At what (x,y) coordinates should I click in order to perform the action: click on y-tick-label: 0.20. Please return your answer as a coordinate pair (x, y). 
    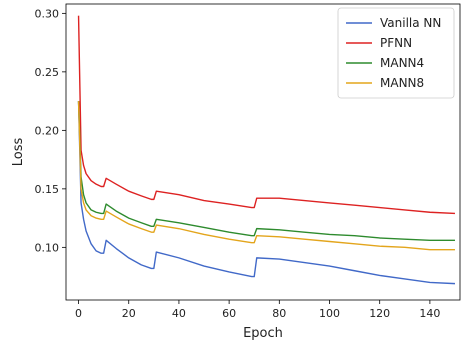
    Looking at the image, I should click on (47, 130).